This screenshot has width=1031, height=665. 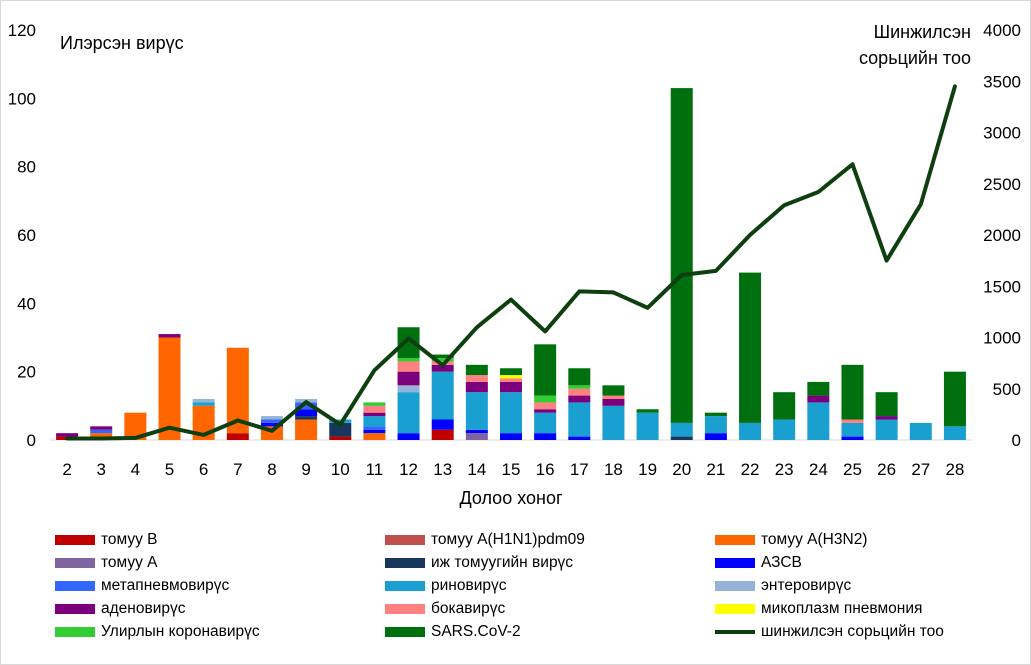 I want to click on x-tick-label: 17, so click(x=579, y=469).